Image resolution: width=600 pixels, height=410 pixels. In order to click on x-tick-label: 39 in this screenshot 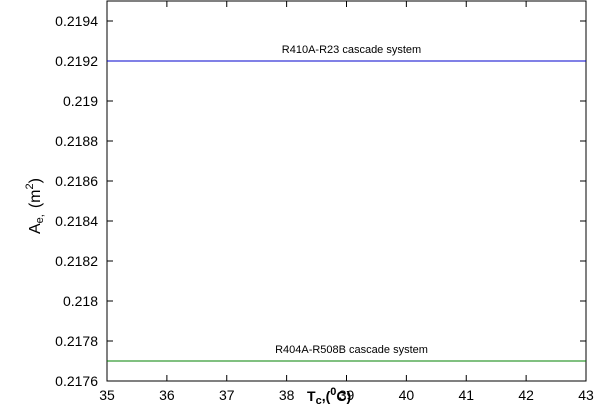, I will do `click(347, 395)`.